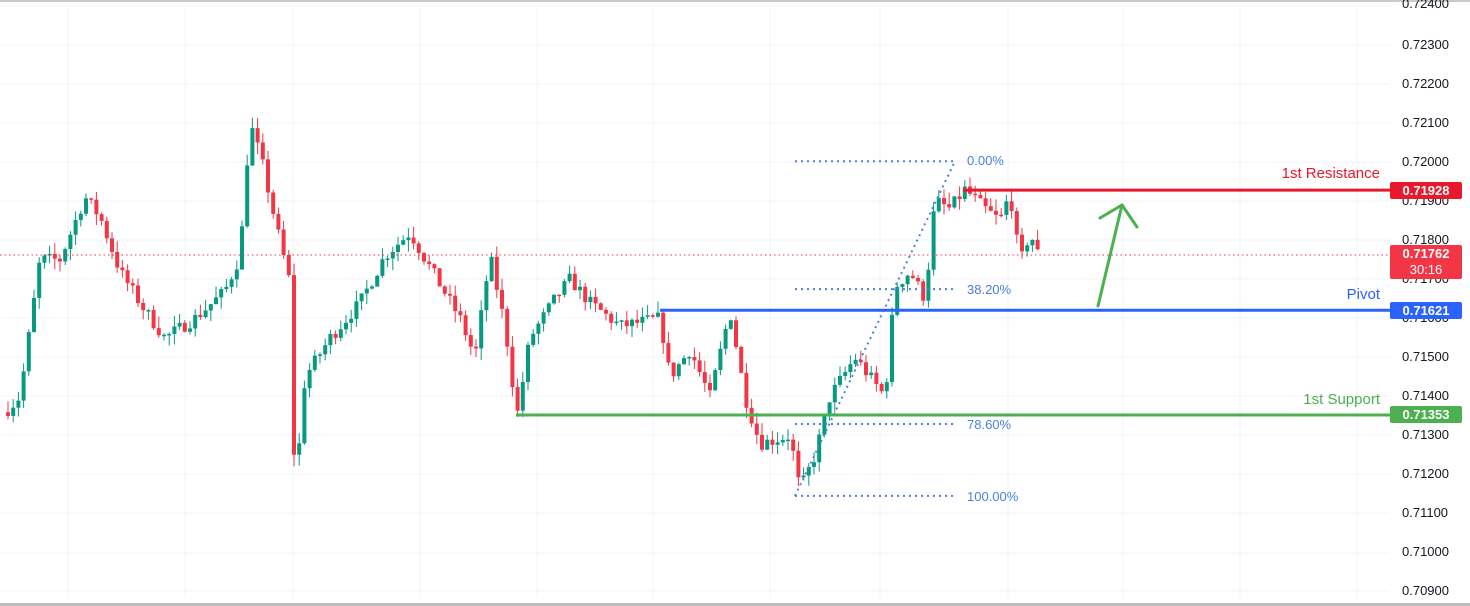 The height and width of the screenshot is (606, 1470). What do you see at coordinates (1330, 173) in the screenshot?
I see `resistance-label: 1st Resistance` at bounding box center [1330, 173].